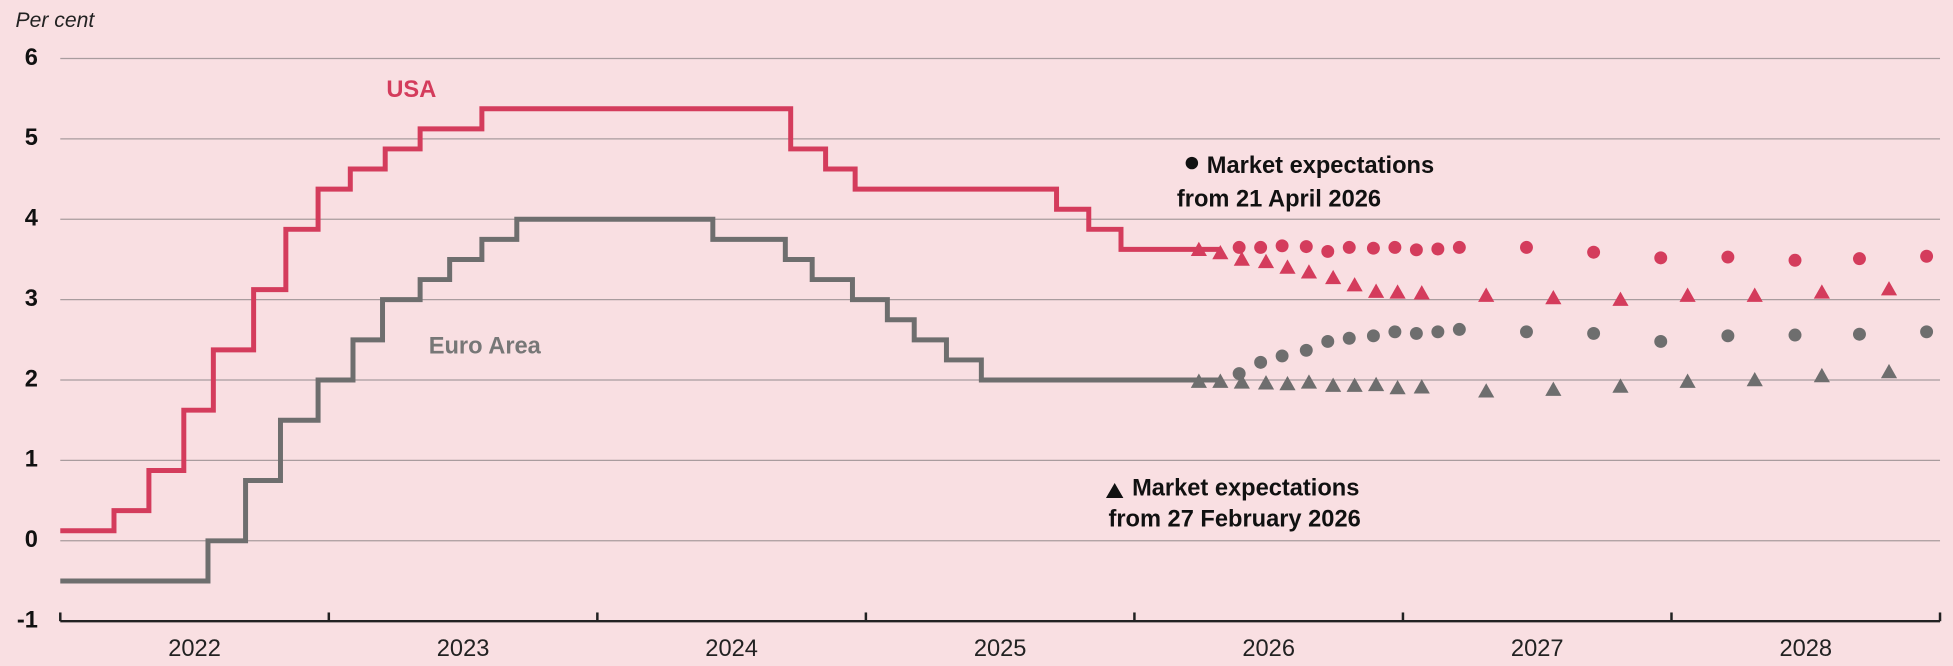 The height and width of the screenshot is (666, 1953). I want to click on y-tick-label: 5, so click(31, 138).